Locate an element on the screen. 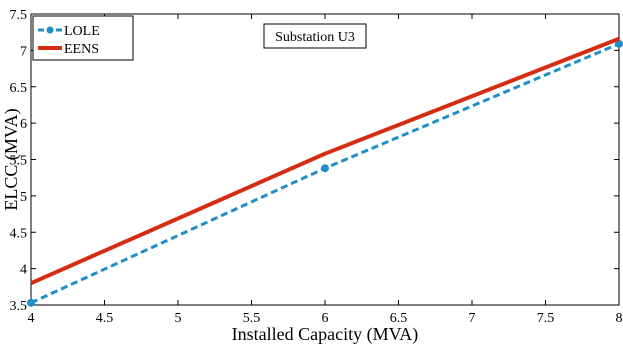 This screenshot has width=623, height=347. x-tick-label: 5 is located at coordinates (178, 318).